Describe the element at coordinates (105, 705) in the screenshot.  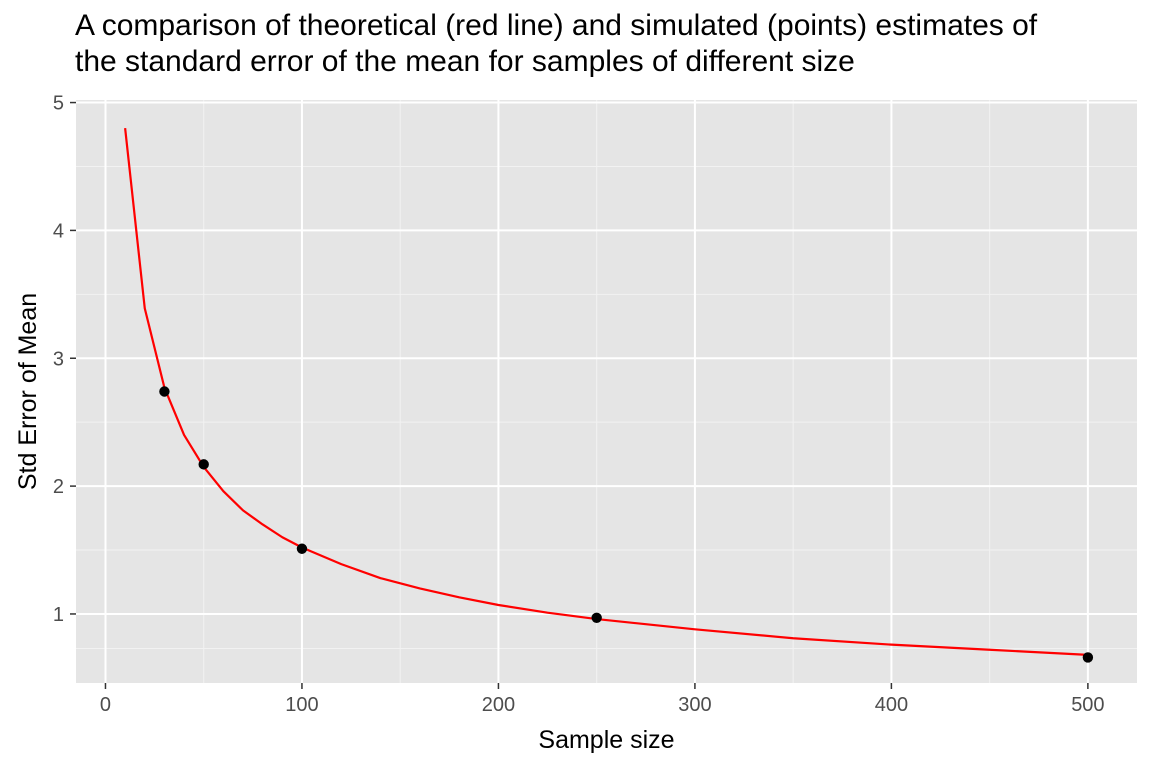
I see `x-tick-label: 0` at that location.